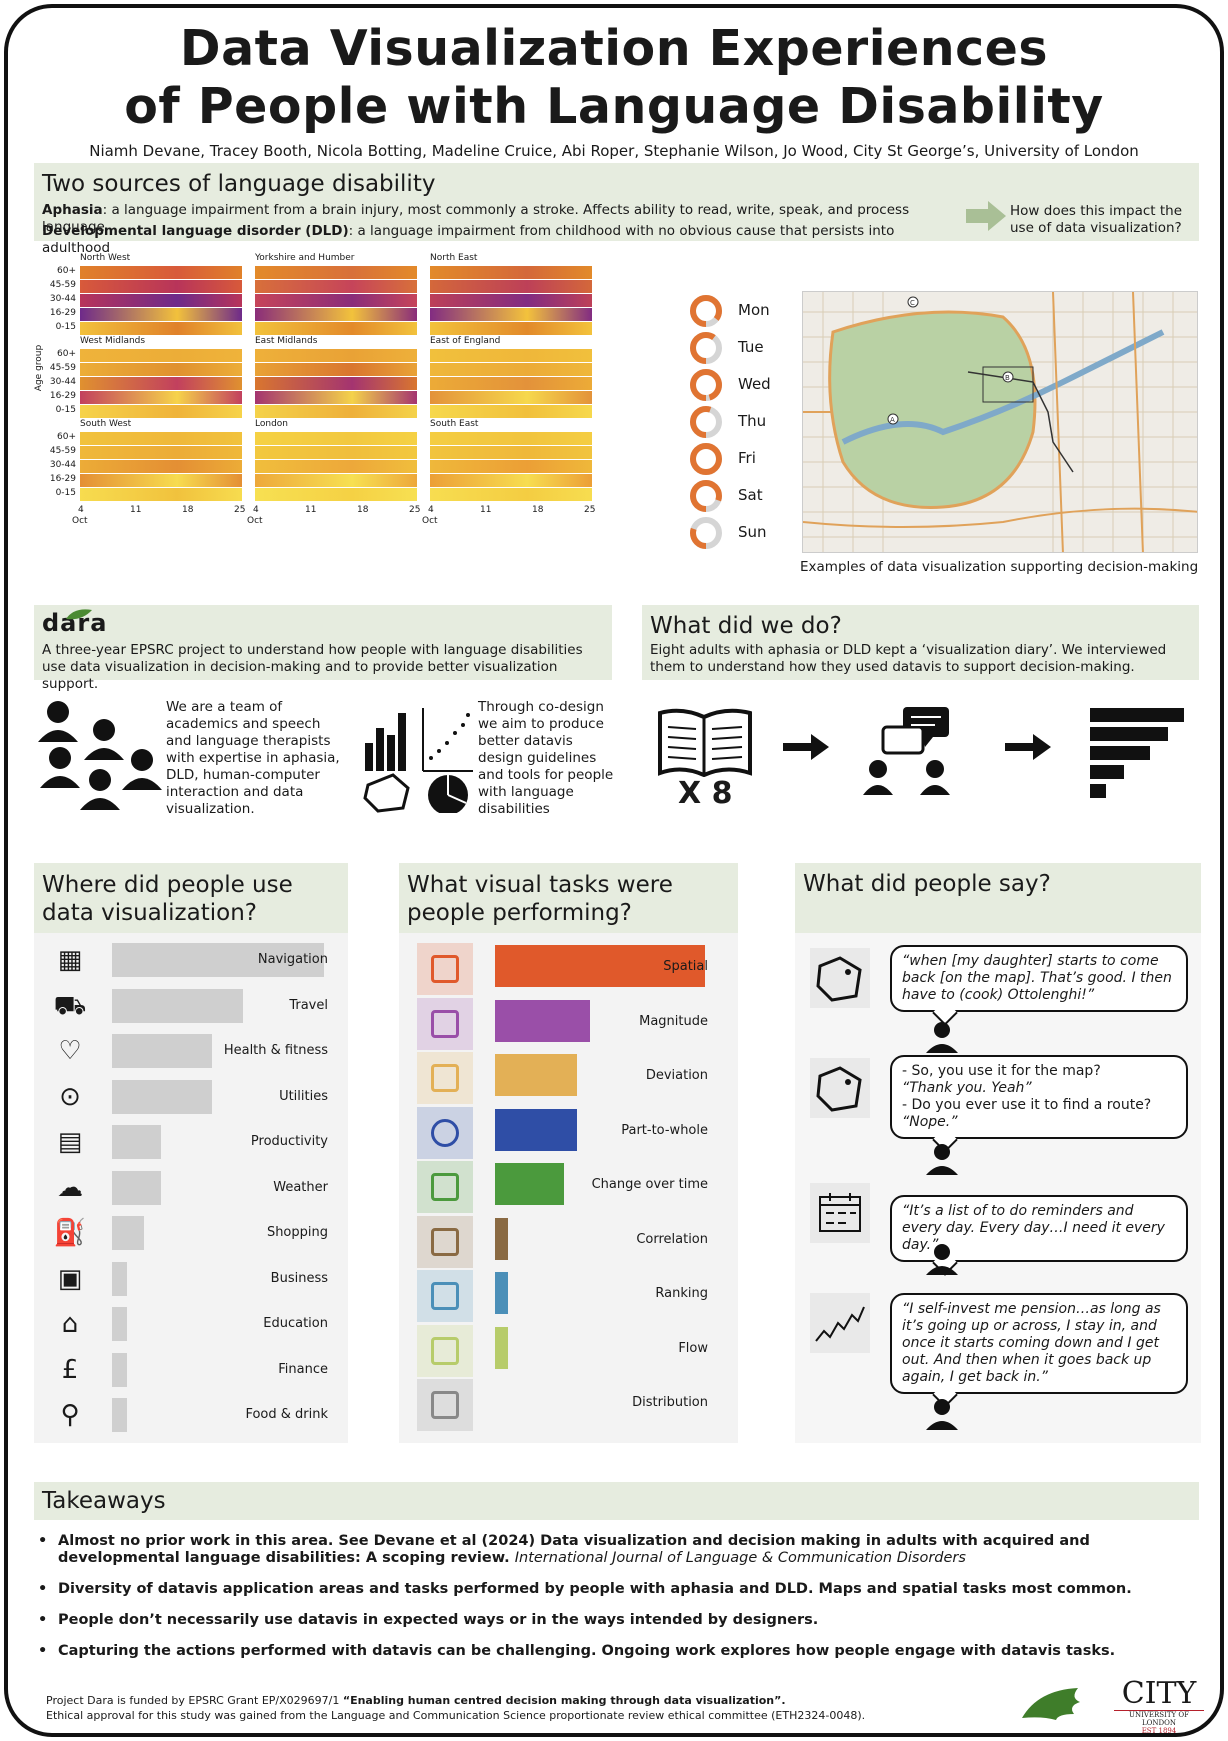 Image resolution: width=1228 pixels, height=1741 pixels. What do you see at coordinates (840, 978) in the screenshot?
I see `map-shape-icon` at bounding box center [840, 978].